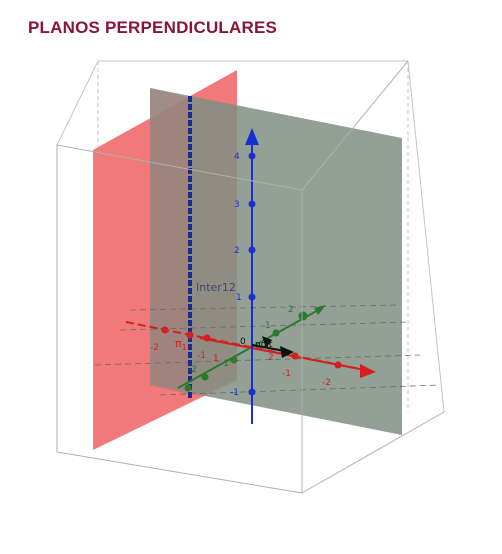 The width and height of the screenshot is (502, 554). Describe the element at coordinates (237, 251) in the screenshot. I see `z-tick-label: 2` at that location.